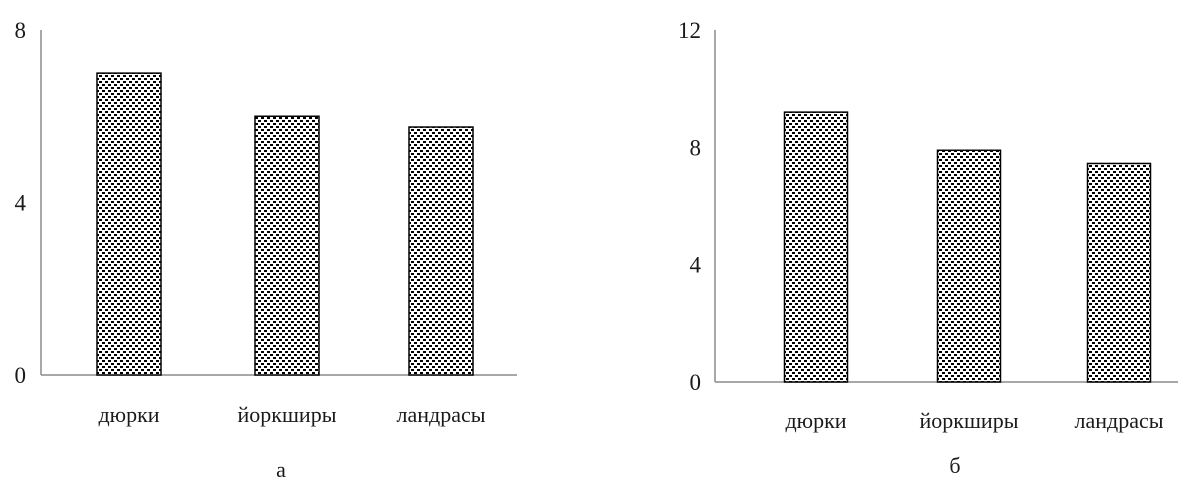  I want to click on chart-b-y-tick-label: 12, so click(689, 30).